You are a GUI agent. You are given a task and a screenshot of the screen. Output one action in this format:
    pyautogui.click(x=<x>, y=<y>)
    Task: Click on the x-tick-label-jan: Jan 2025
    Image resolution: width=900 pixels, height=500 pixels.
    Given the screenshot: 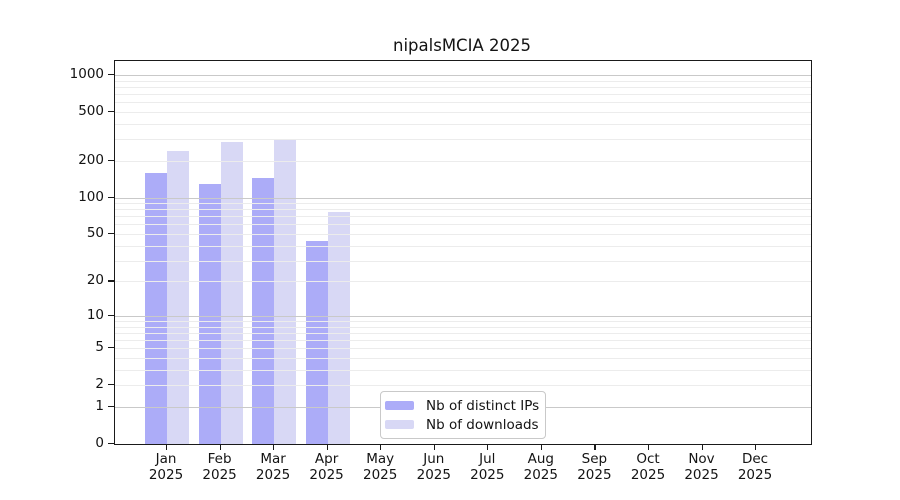 What is the action you would take?
    pyautogui.click(x=166, y=467)
    